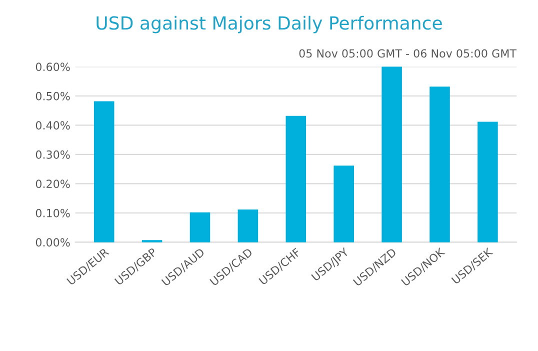 This screenshot has height=351, width=538. I want to click on chart-title: USD against Majors Daily Performance, so click(269, 25).